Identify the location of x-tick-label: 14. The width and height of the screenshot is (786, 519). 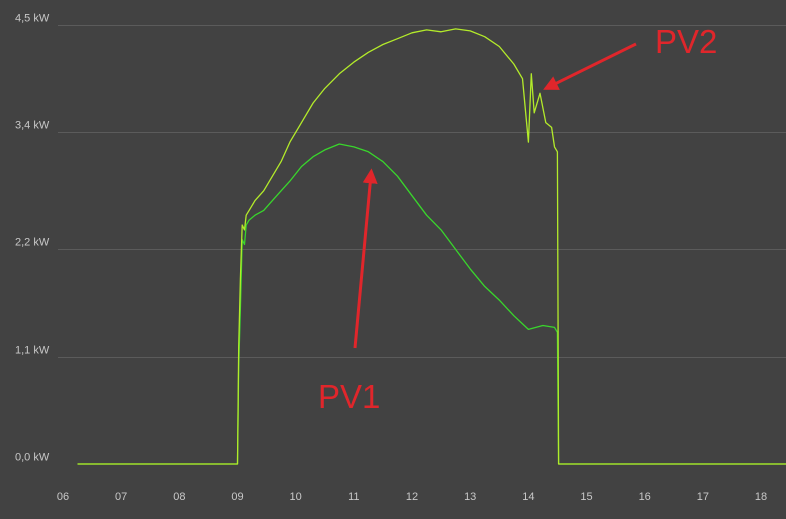
(528, 497).